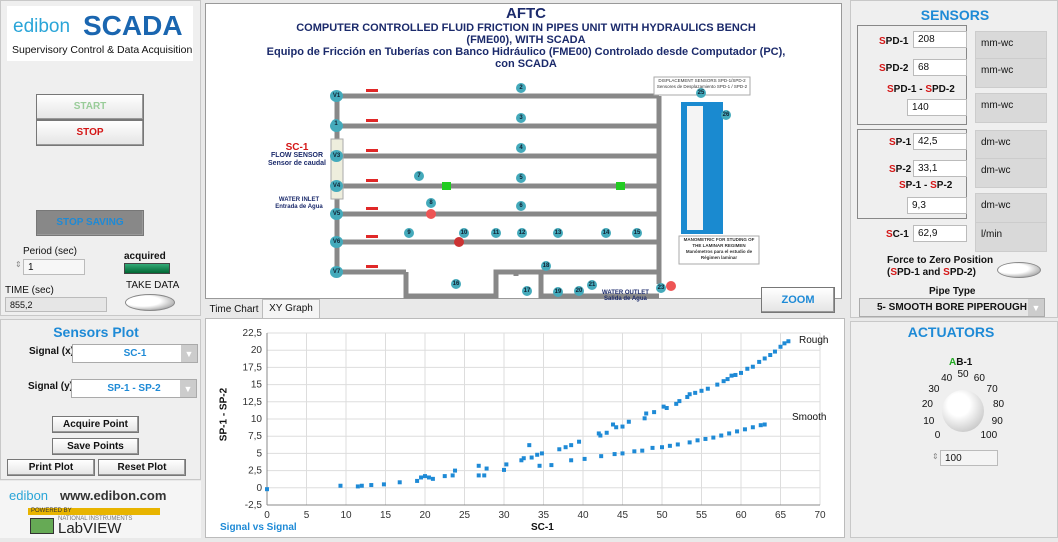 The height and width of the screenshot is (542, 1058). Describe the element at coordinates (921, 89) in the screenshot. I see `spd-diff-label: SPD-1 - SPD-2` at that location.